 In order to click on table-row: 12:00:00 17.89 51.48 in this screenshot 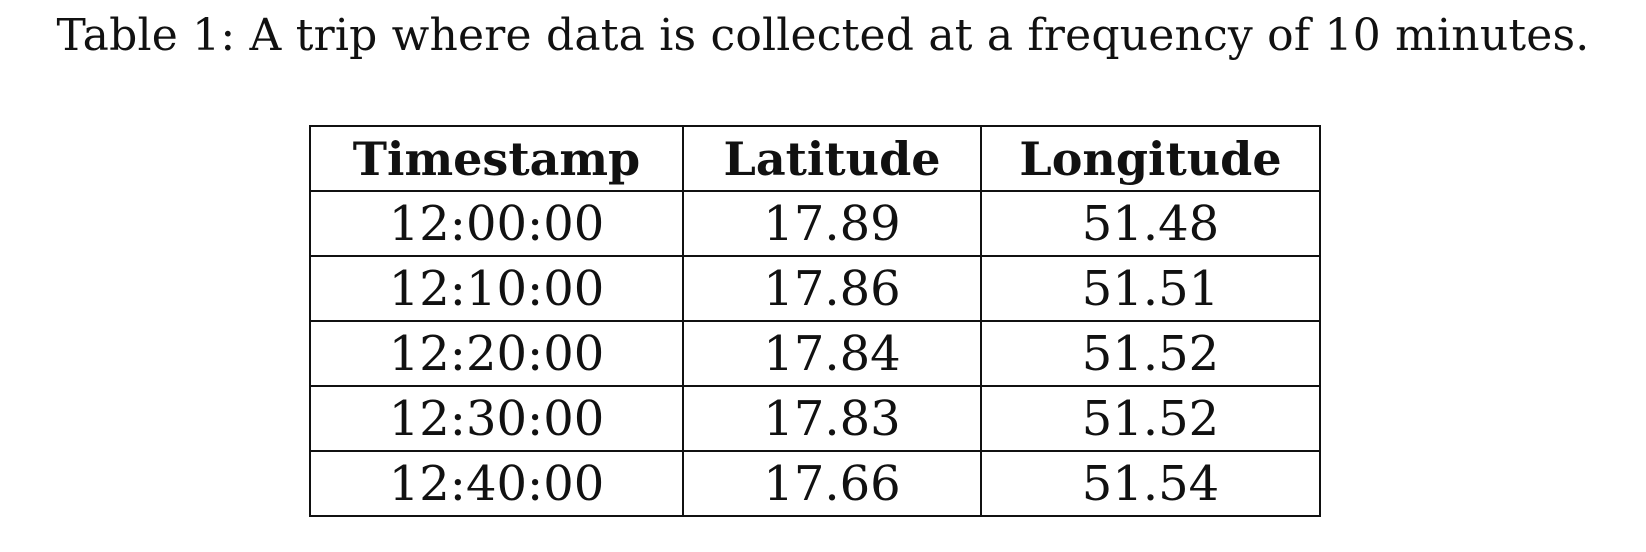, I will do `click(815, 223)`.